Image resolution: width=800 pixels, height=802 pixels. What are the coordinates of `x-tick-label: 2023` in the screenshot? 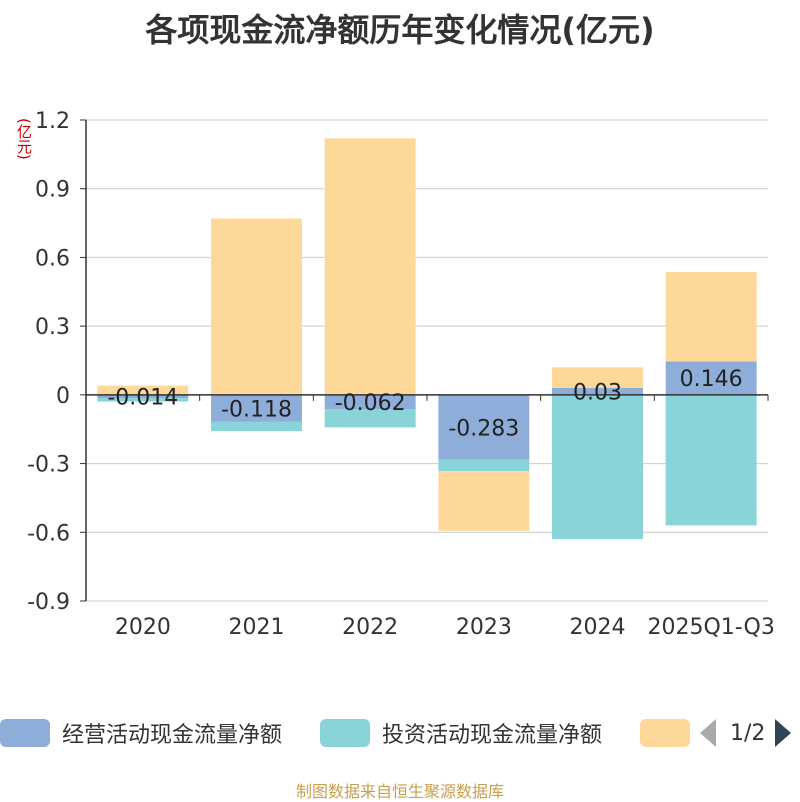 It's located at (484, 627).